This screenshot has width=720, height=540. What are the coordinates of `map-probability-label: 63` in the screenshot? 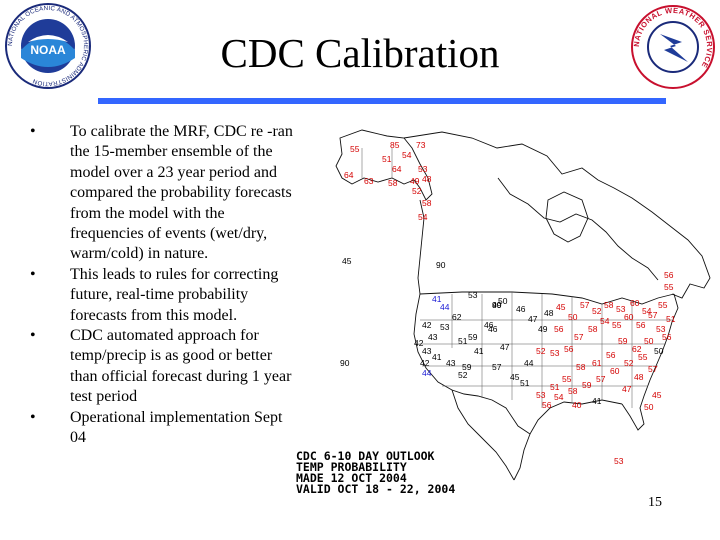 It's located at (369, 181).